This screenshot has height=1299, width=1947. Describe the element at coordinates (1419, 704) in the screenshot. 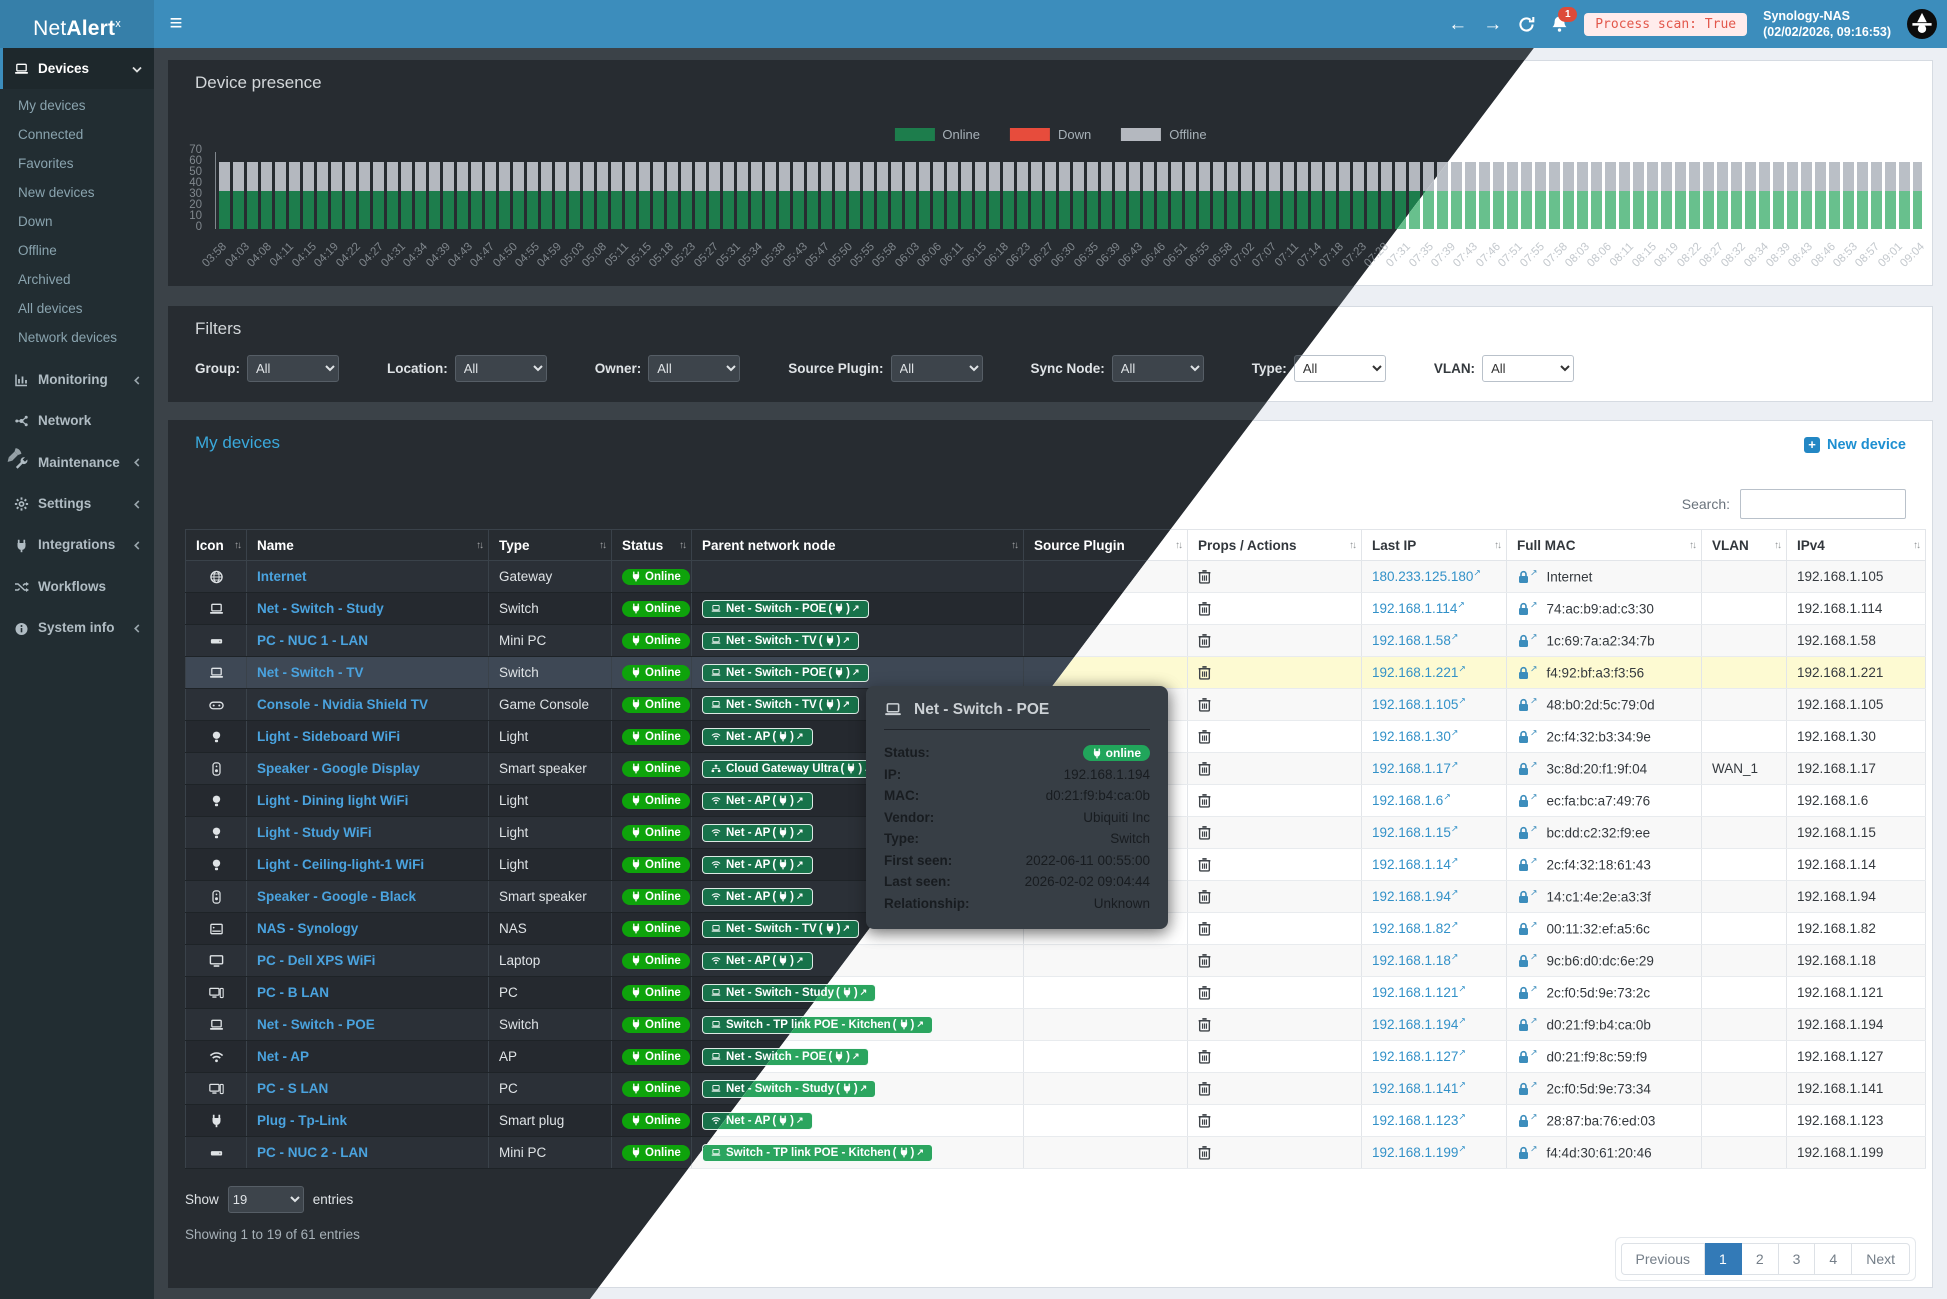

I see `last-ip-link: 192.168.1.105↗` at that location.